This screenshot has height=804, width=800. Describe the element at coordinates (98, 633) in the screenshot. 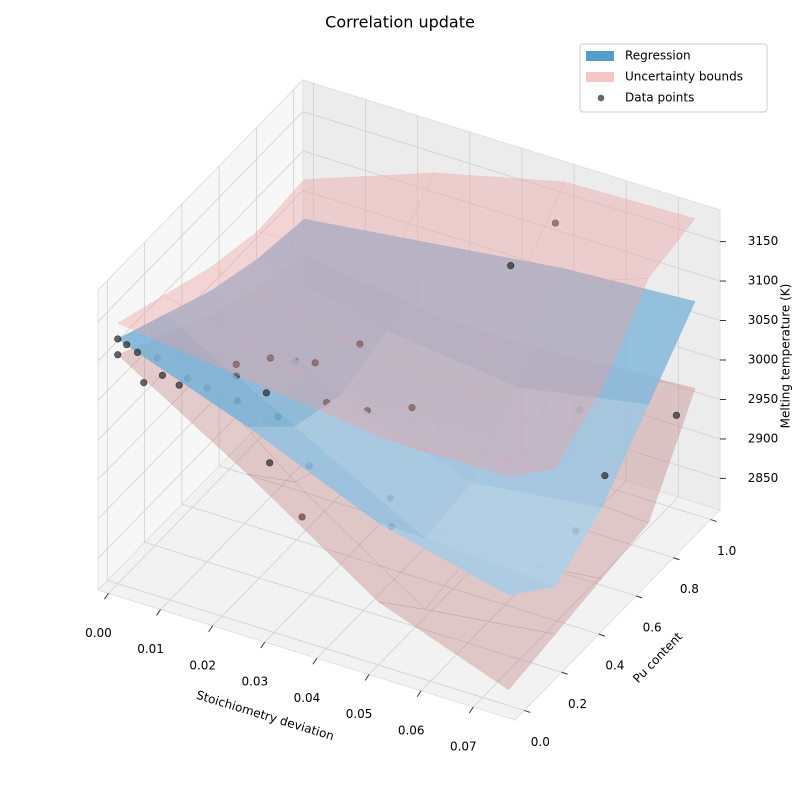

I see `x-tick-label: 0.00` at that location.